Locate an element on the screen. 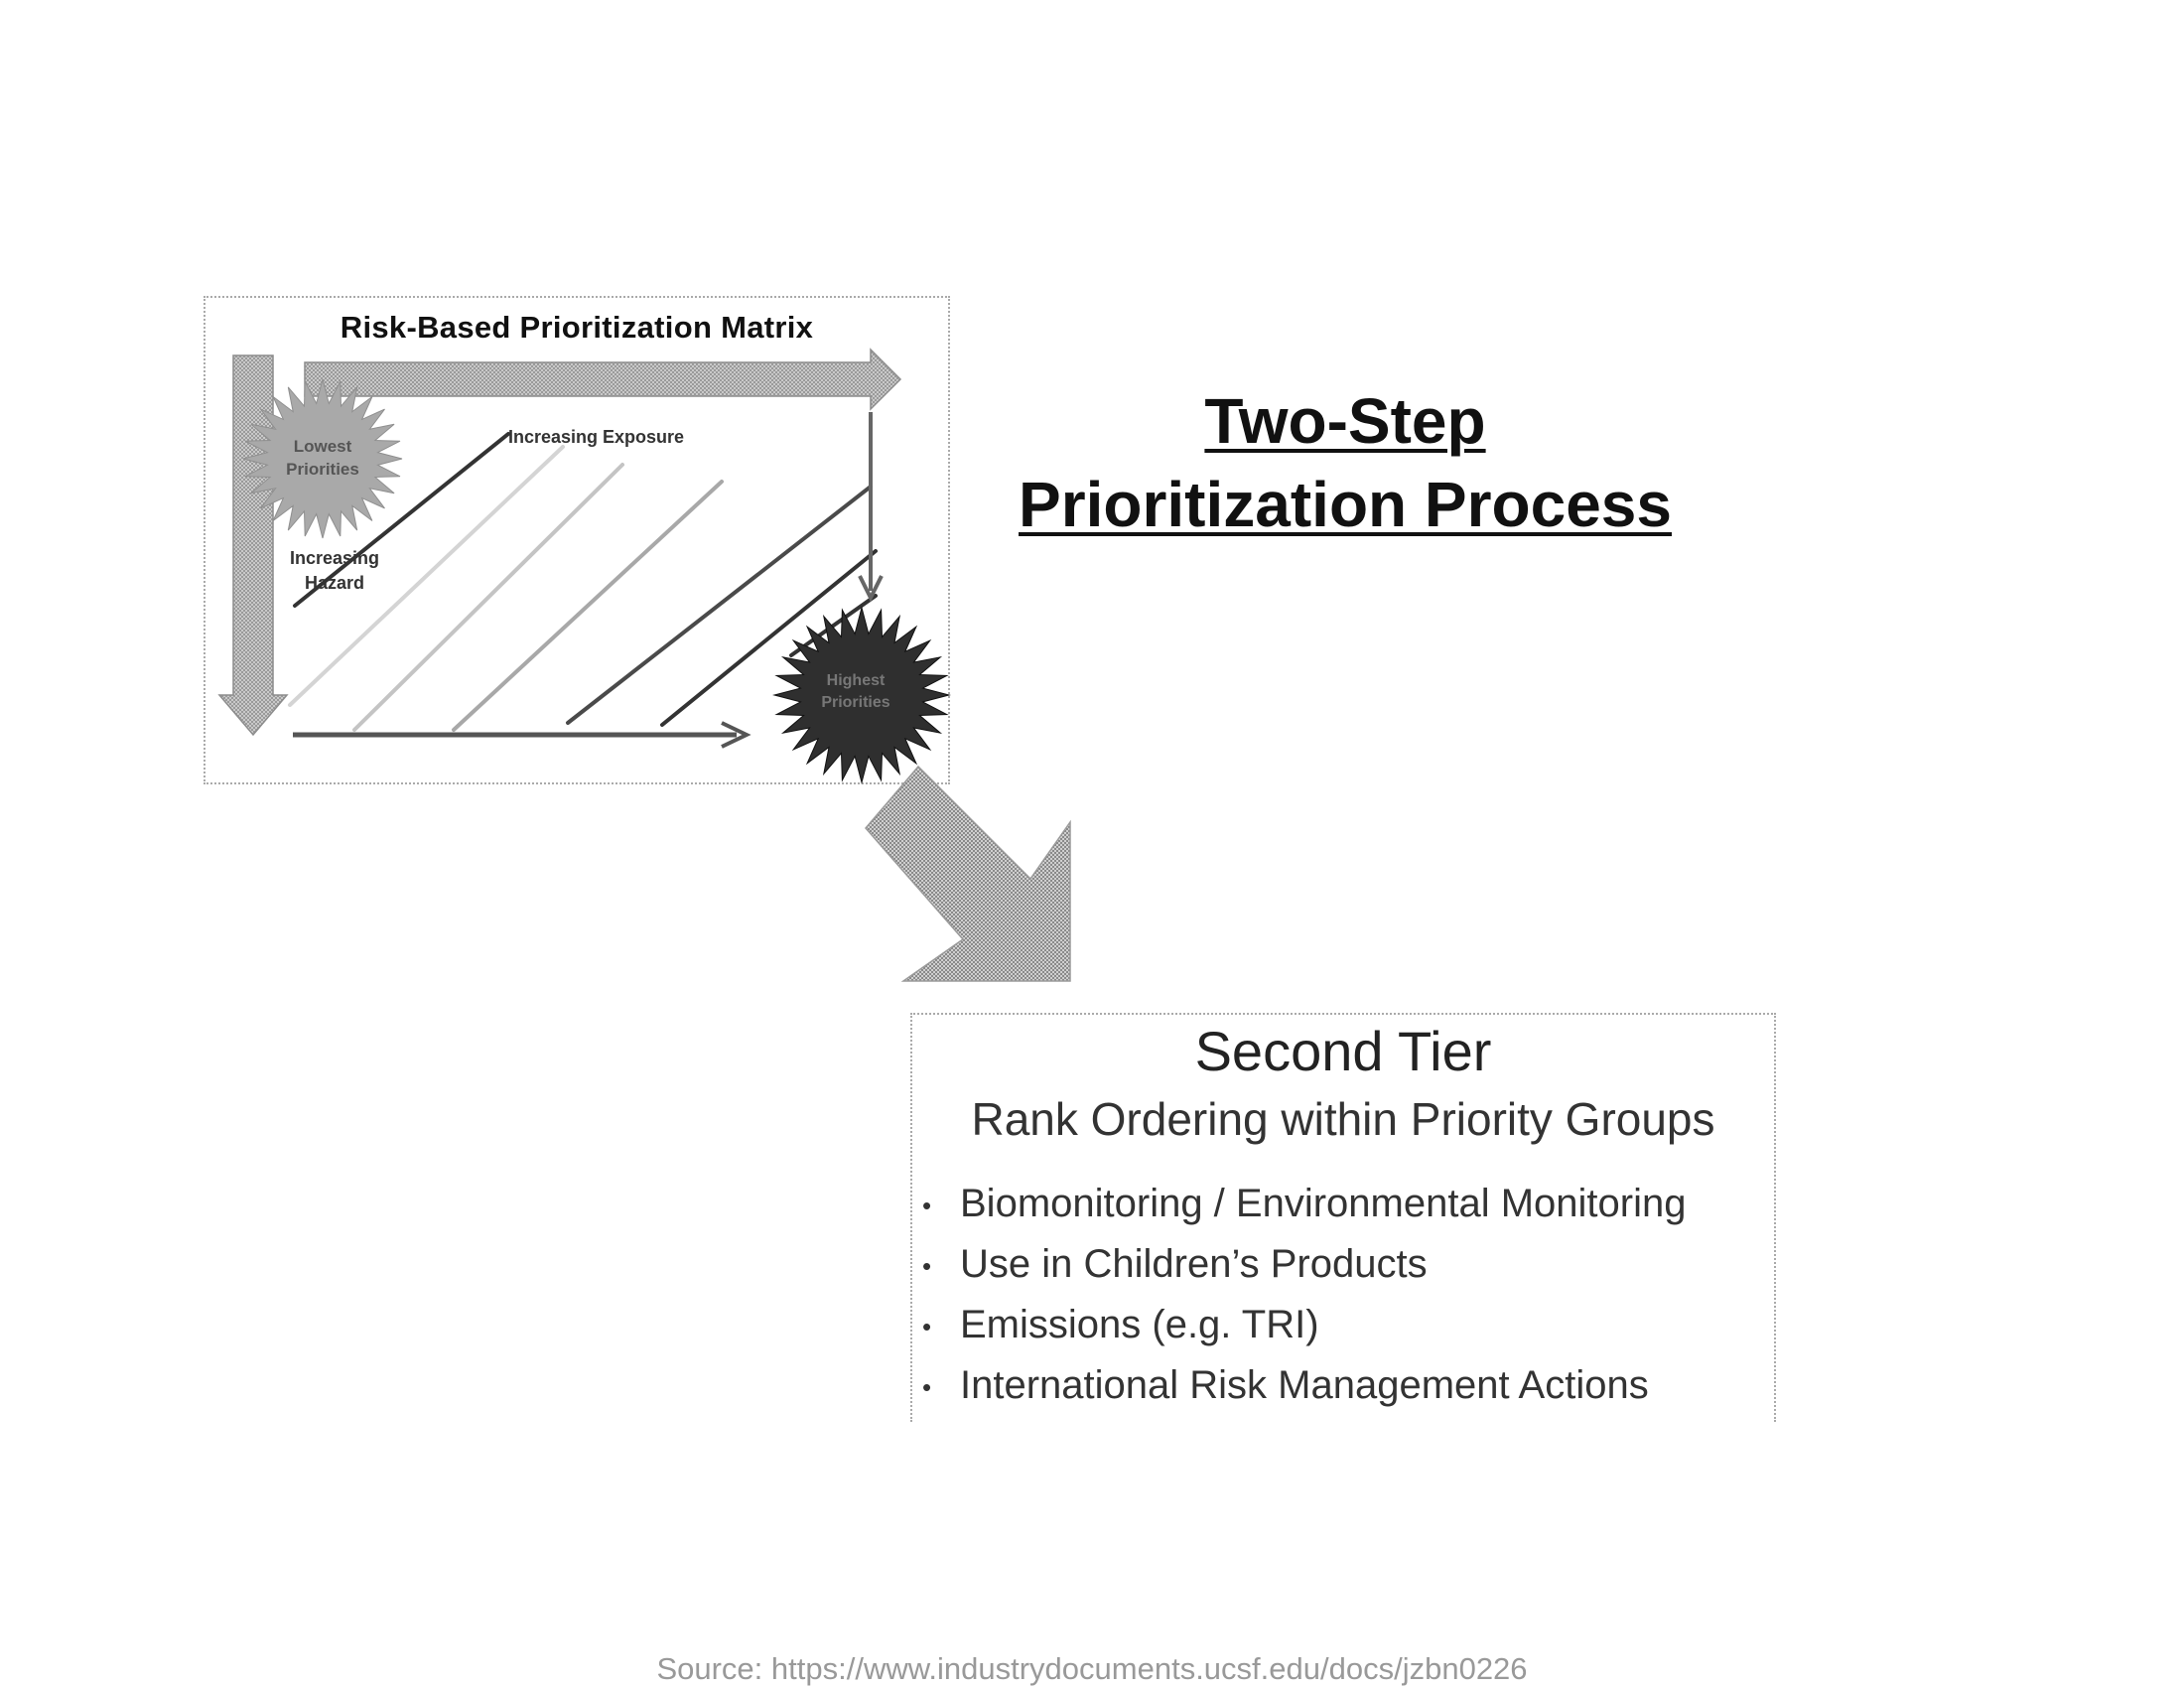  list-item: • International Risk Management Actions is located at coordinates (1304, 1385).